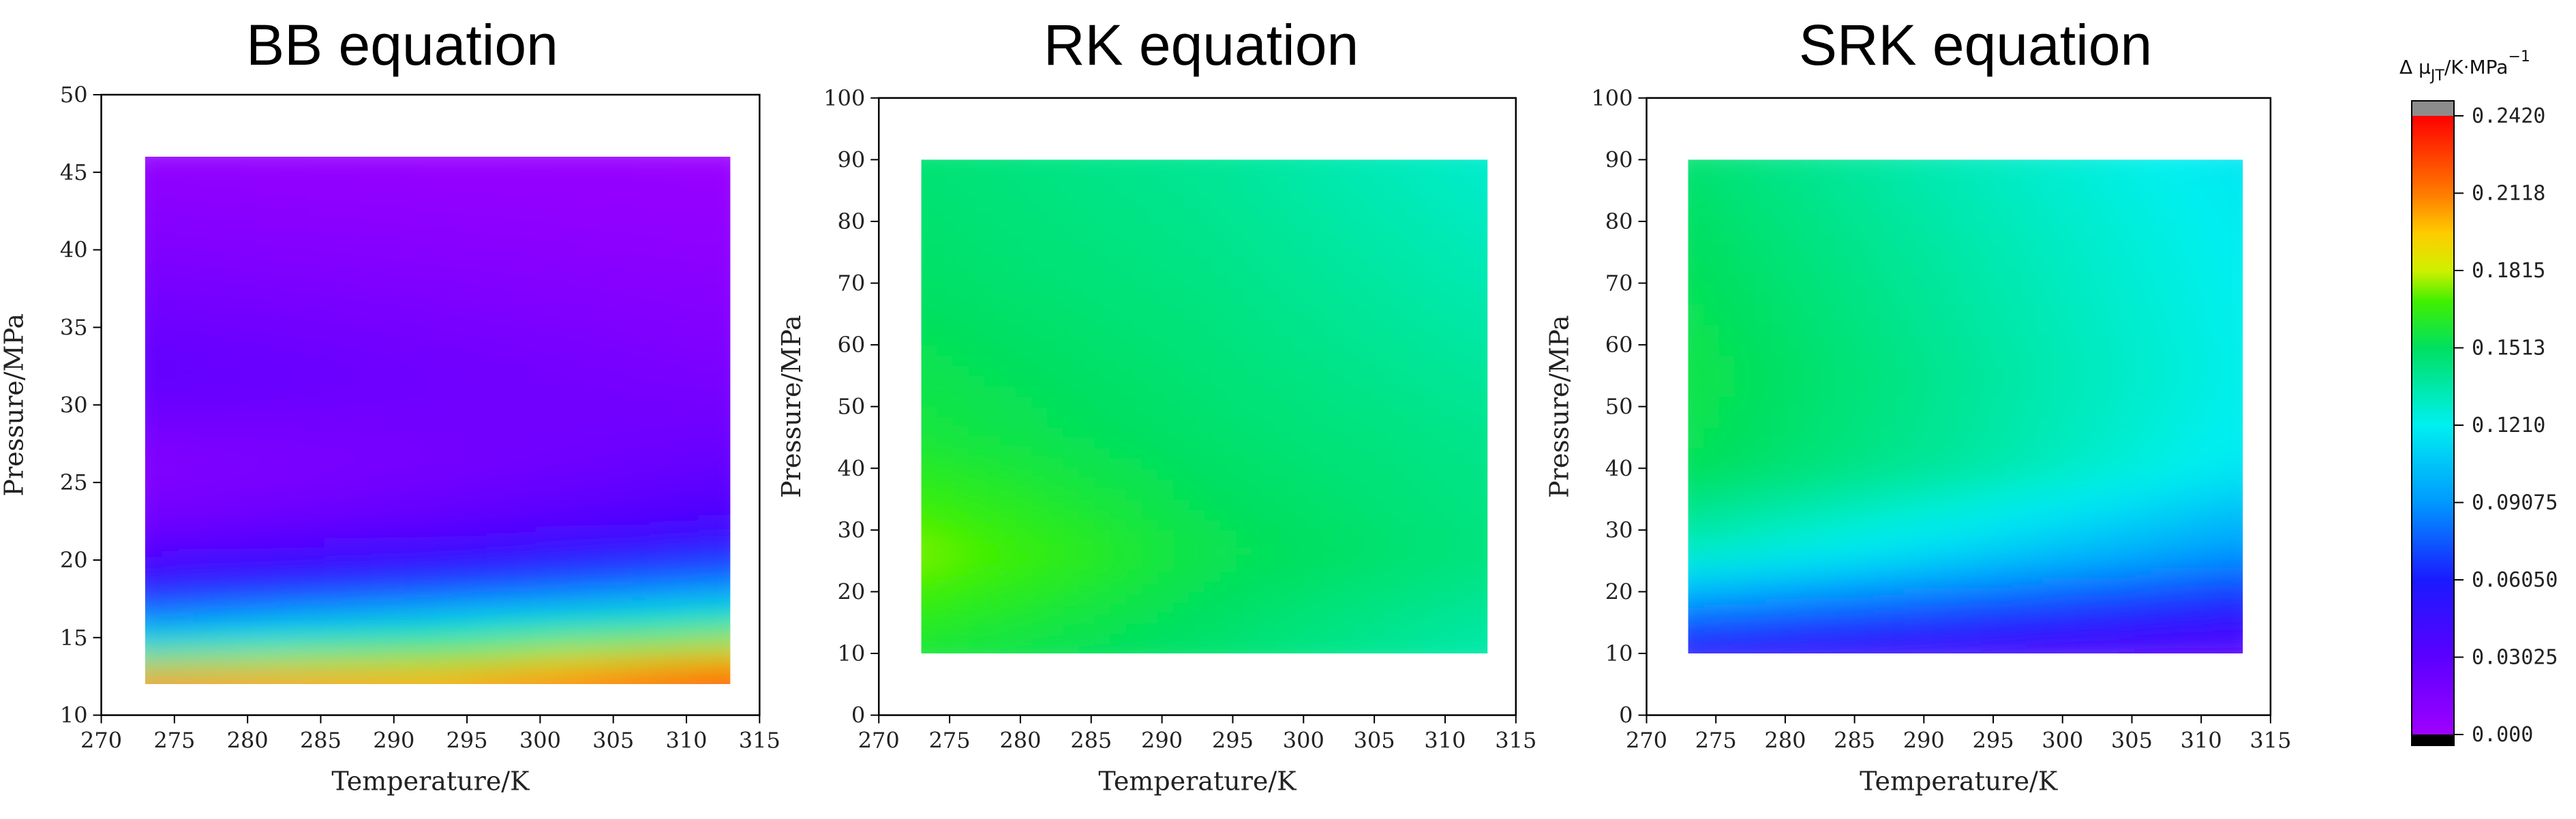  Describe the element at coordinates (74, 715) in the screenshot. I see `y-tick-label: 10` at that location.